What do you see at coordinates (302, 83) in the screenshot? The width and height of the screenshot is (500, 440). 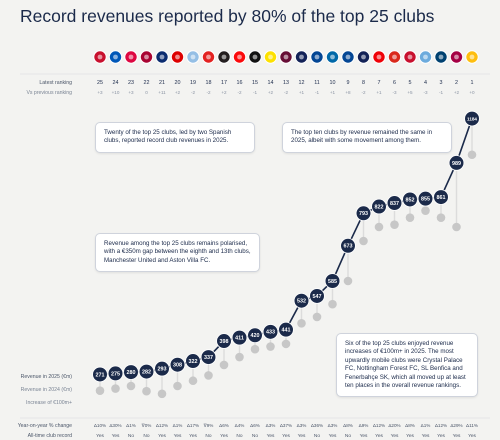 I see `ranking-label: 12` at bounding box center [302, 83].